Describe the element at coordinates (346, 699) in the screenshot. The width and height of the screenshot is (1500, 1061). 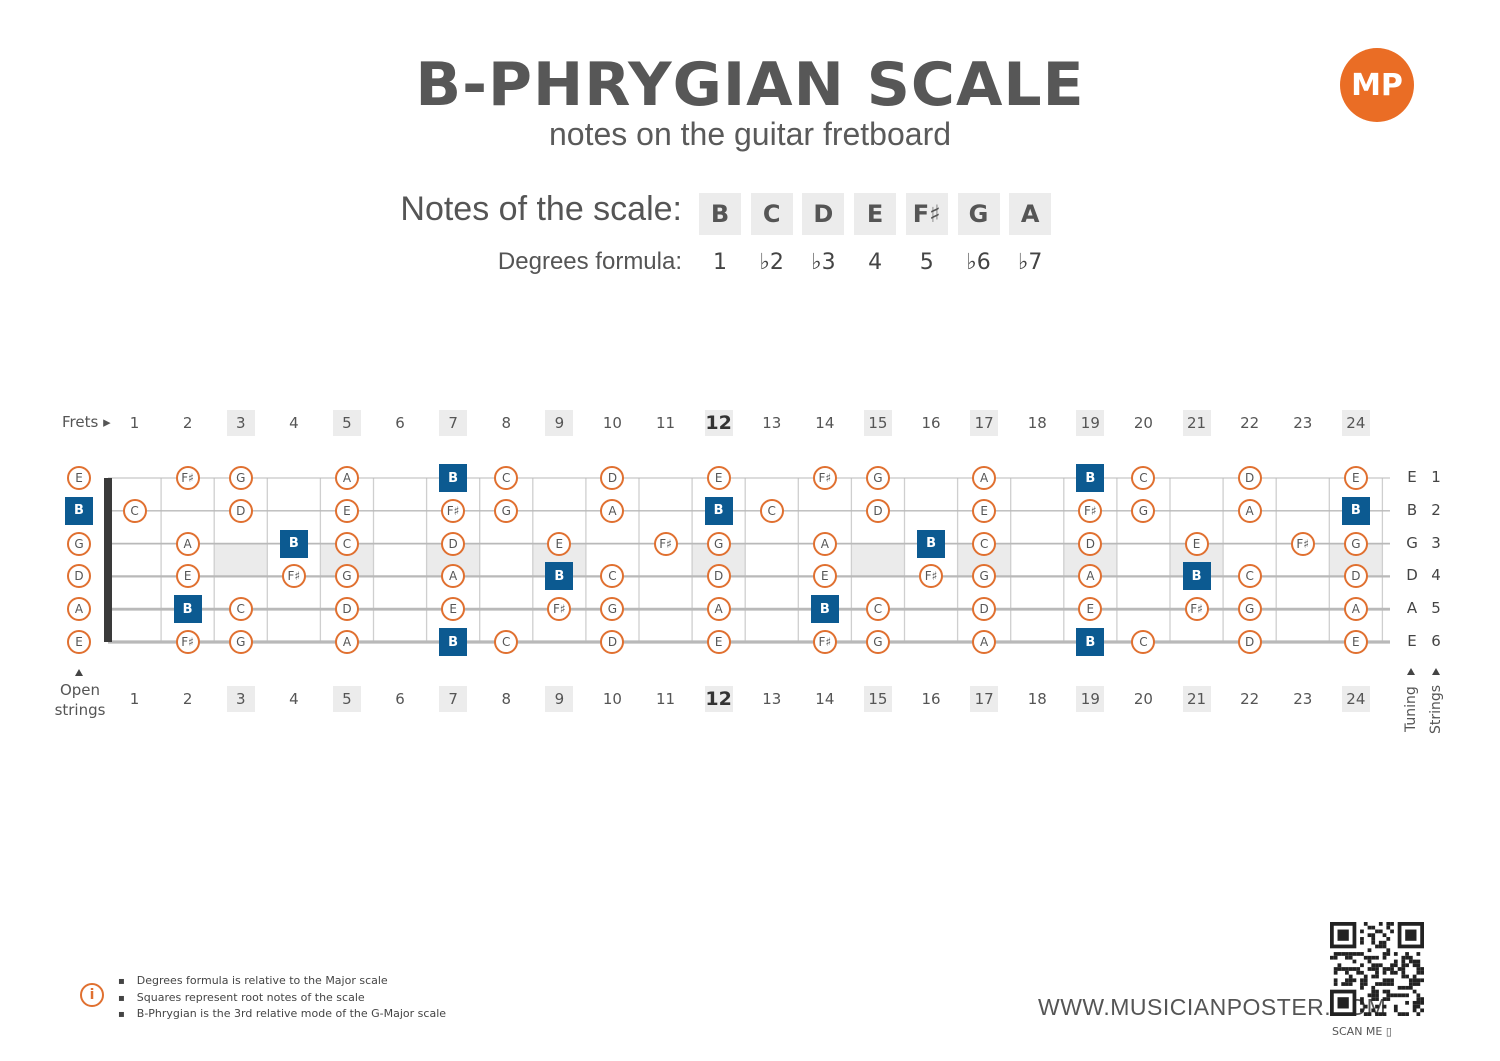
I see `fret-number: 5` at that location.